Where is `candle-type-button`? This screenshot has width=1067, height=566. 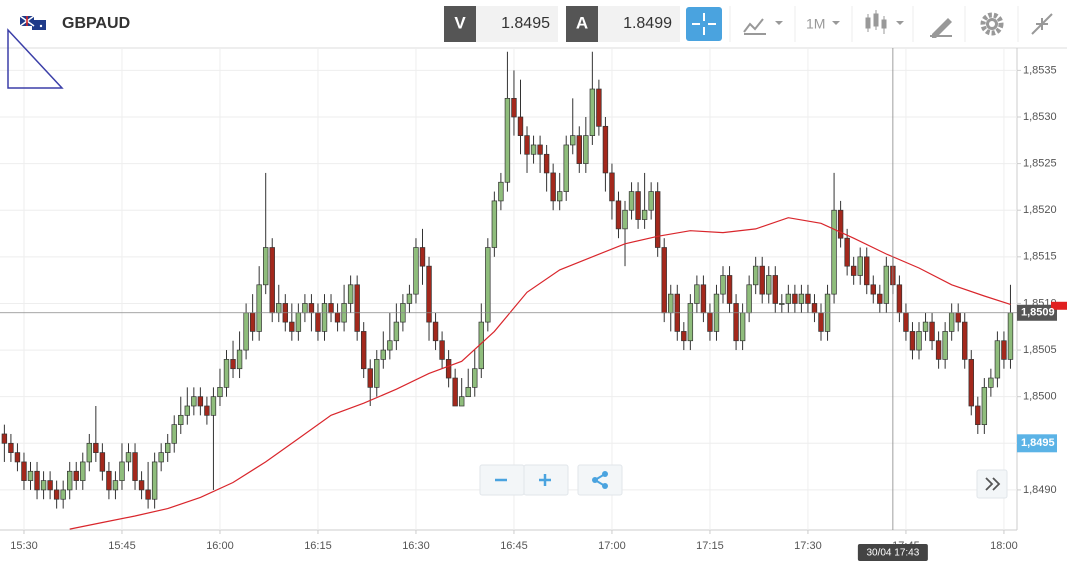 candle-type-button is located at coordinates (884, 22).